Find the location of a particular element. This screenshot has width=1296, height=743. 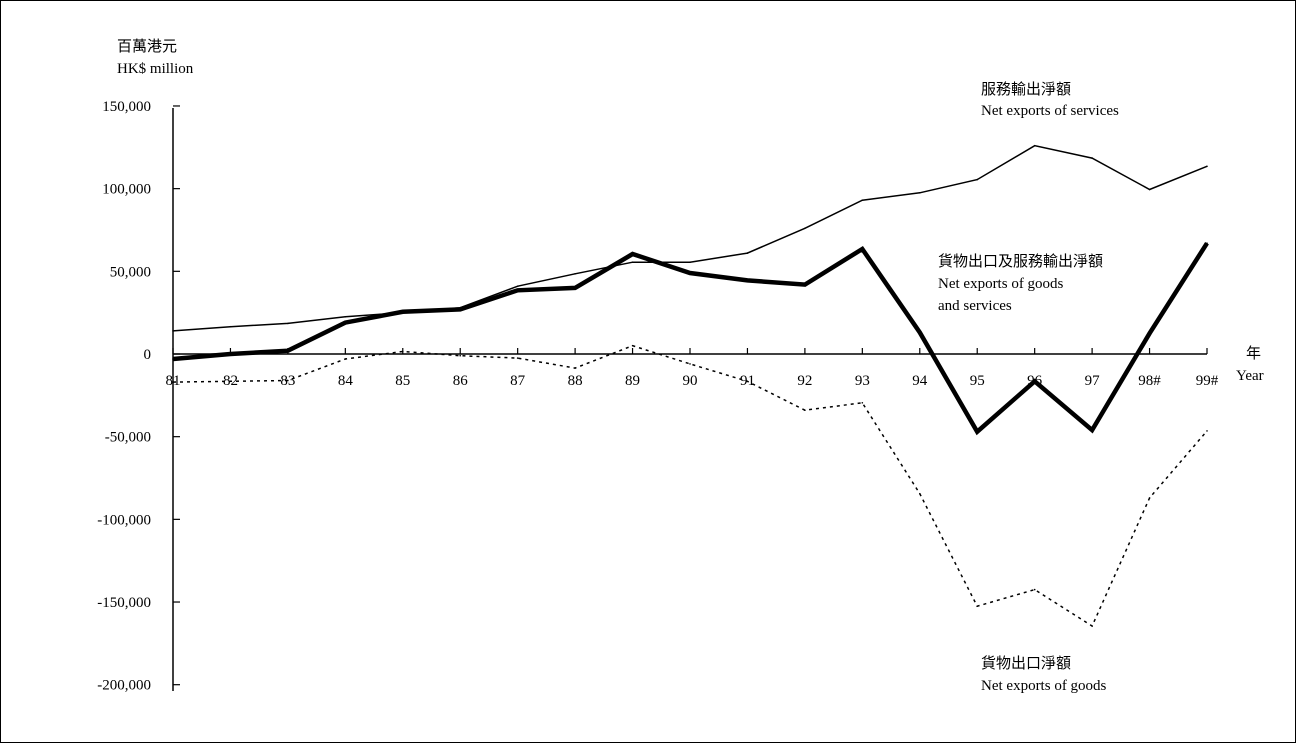

goods-services-annotation-en-2: and services is located at coordinates (975, 306).